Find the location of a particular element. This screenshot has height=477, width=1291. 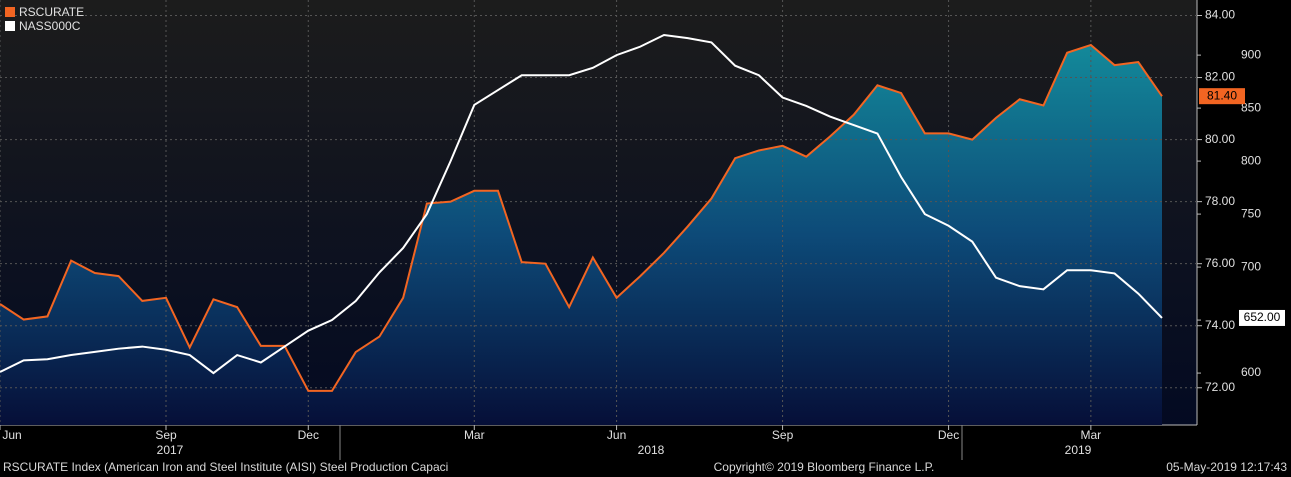

y2-tick-label: 850 is located at coordinates (1251, 107).